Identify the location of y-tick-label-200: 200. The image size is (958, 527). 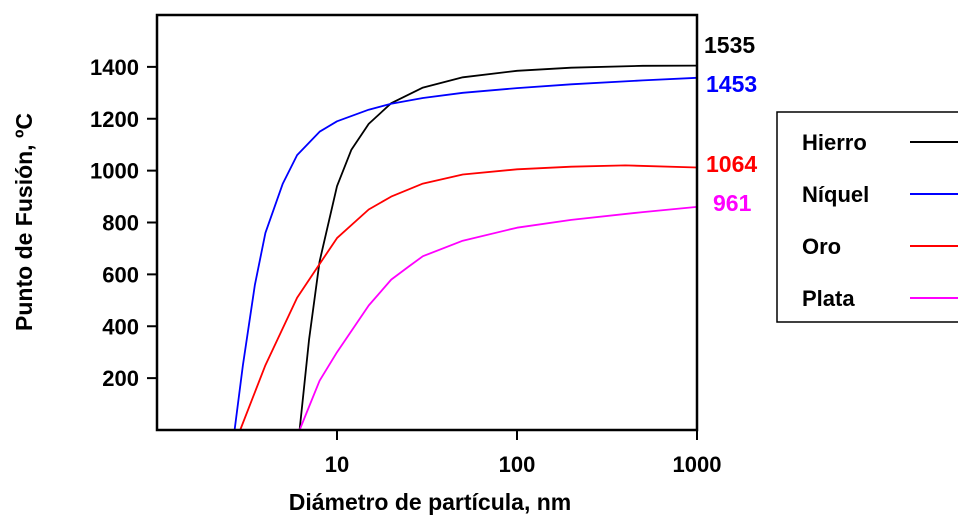
(120, 378).